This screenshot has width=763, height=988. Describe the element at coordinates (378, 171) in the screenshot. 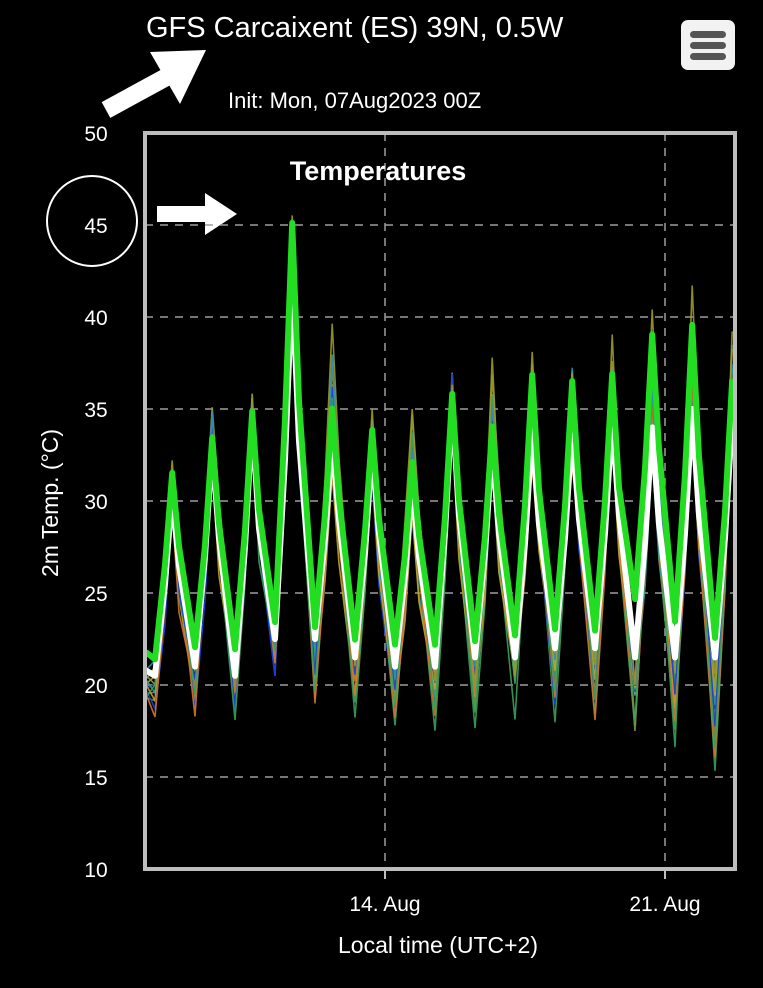

I see `chart-title: Temperatures` at that location.